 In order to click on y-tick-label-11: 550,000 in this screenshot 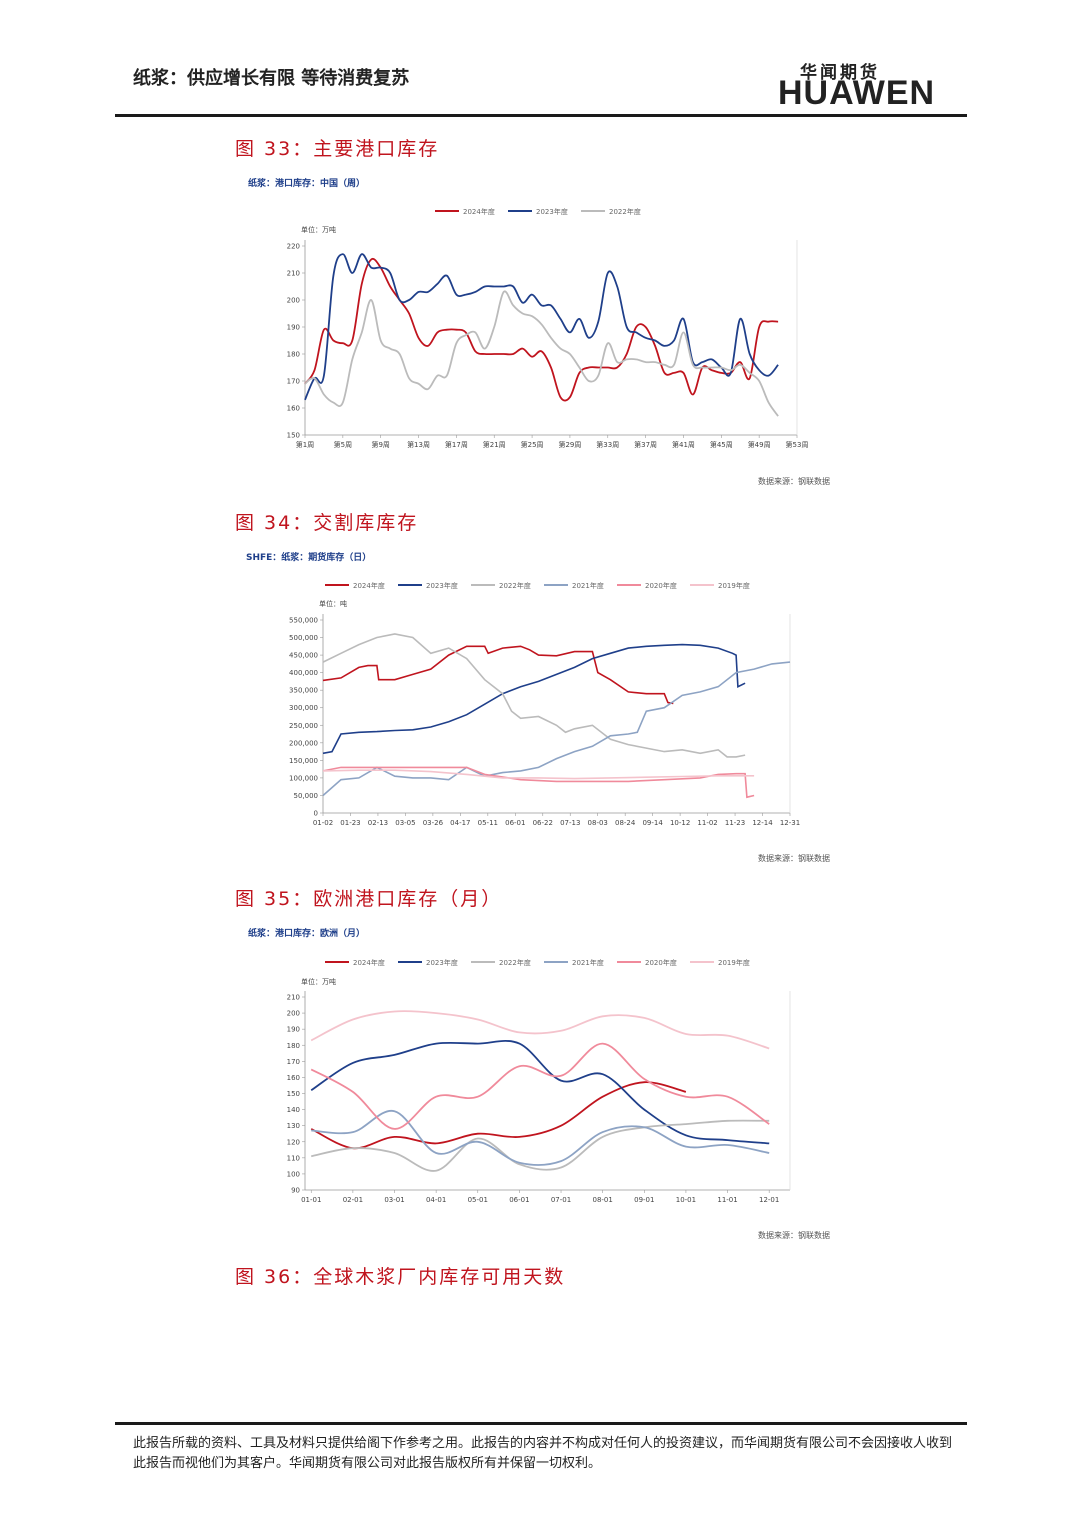, I will do `click(303, 621)`.